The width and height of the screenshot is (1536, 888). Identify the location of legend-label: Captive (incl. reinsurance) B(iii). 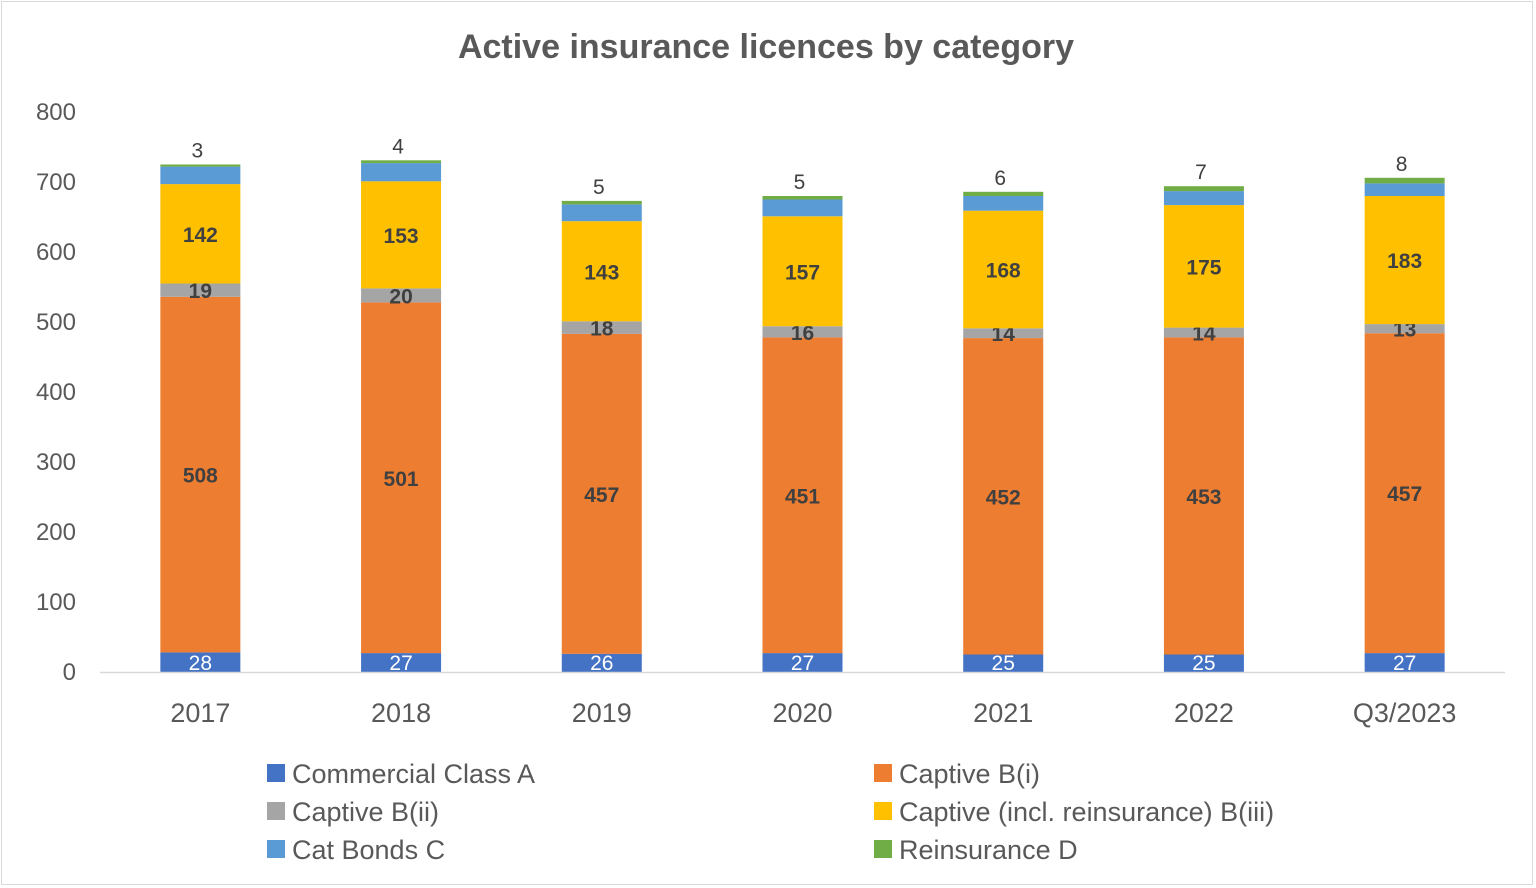
(1086, 812).